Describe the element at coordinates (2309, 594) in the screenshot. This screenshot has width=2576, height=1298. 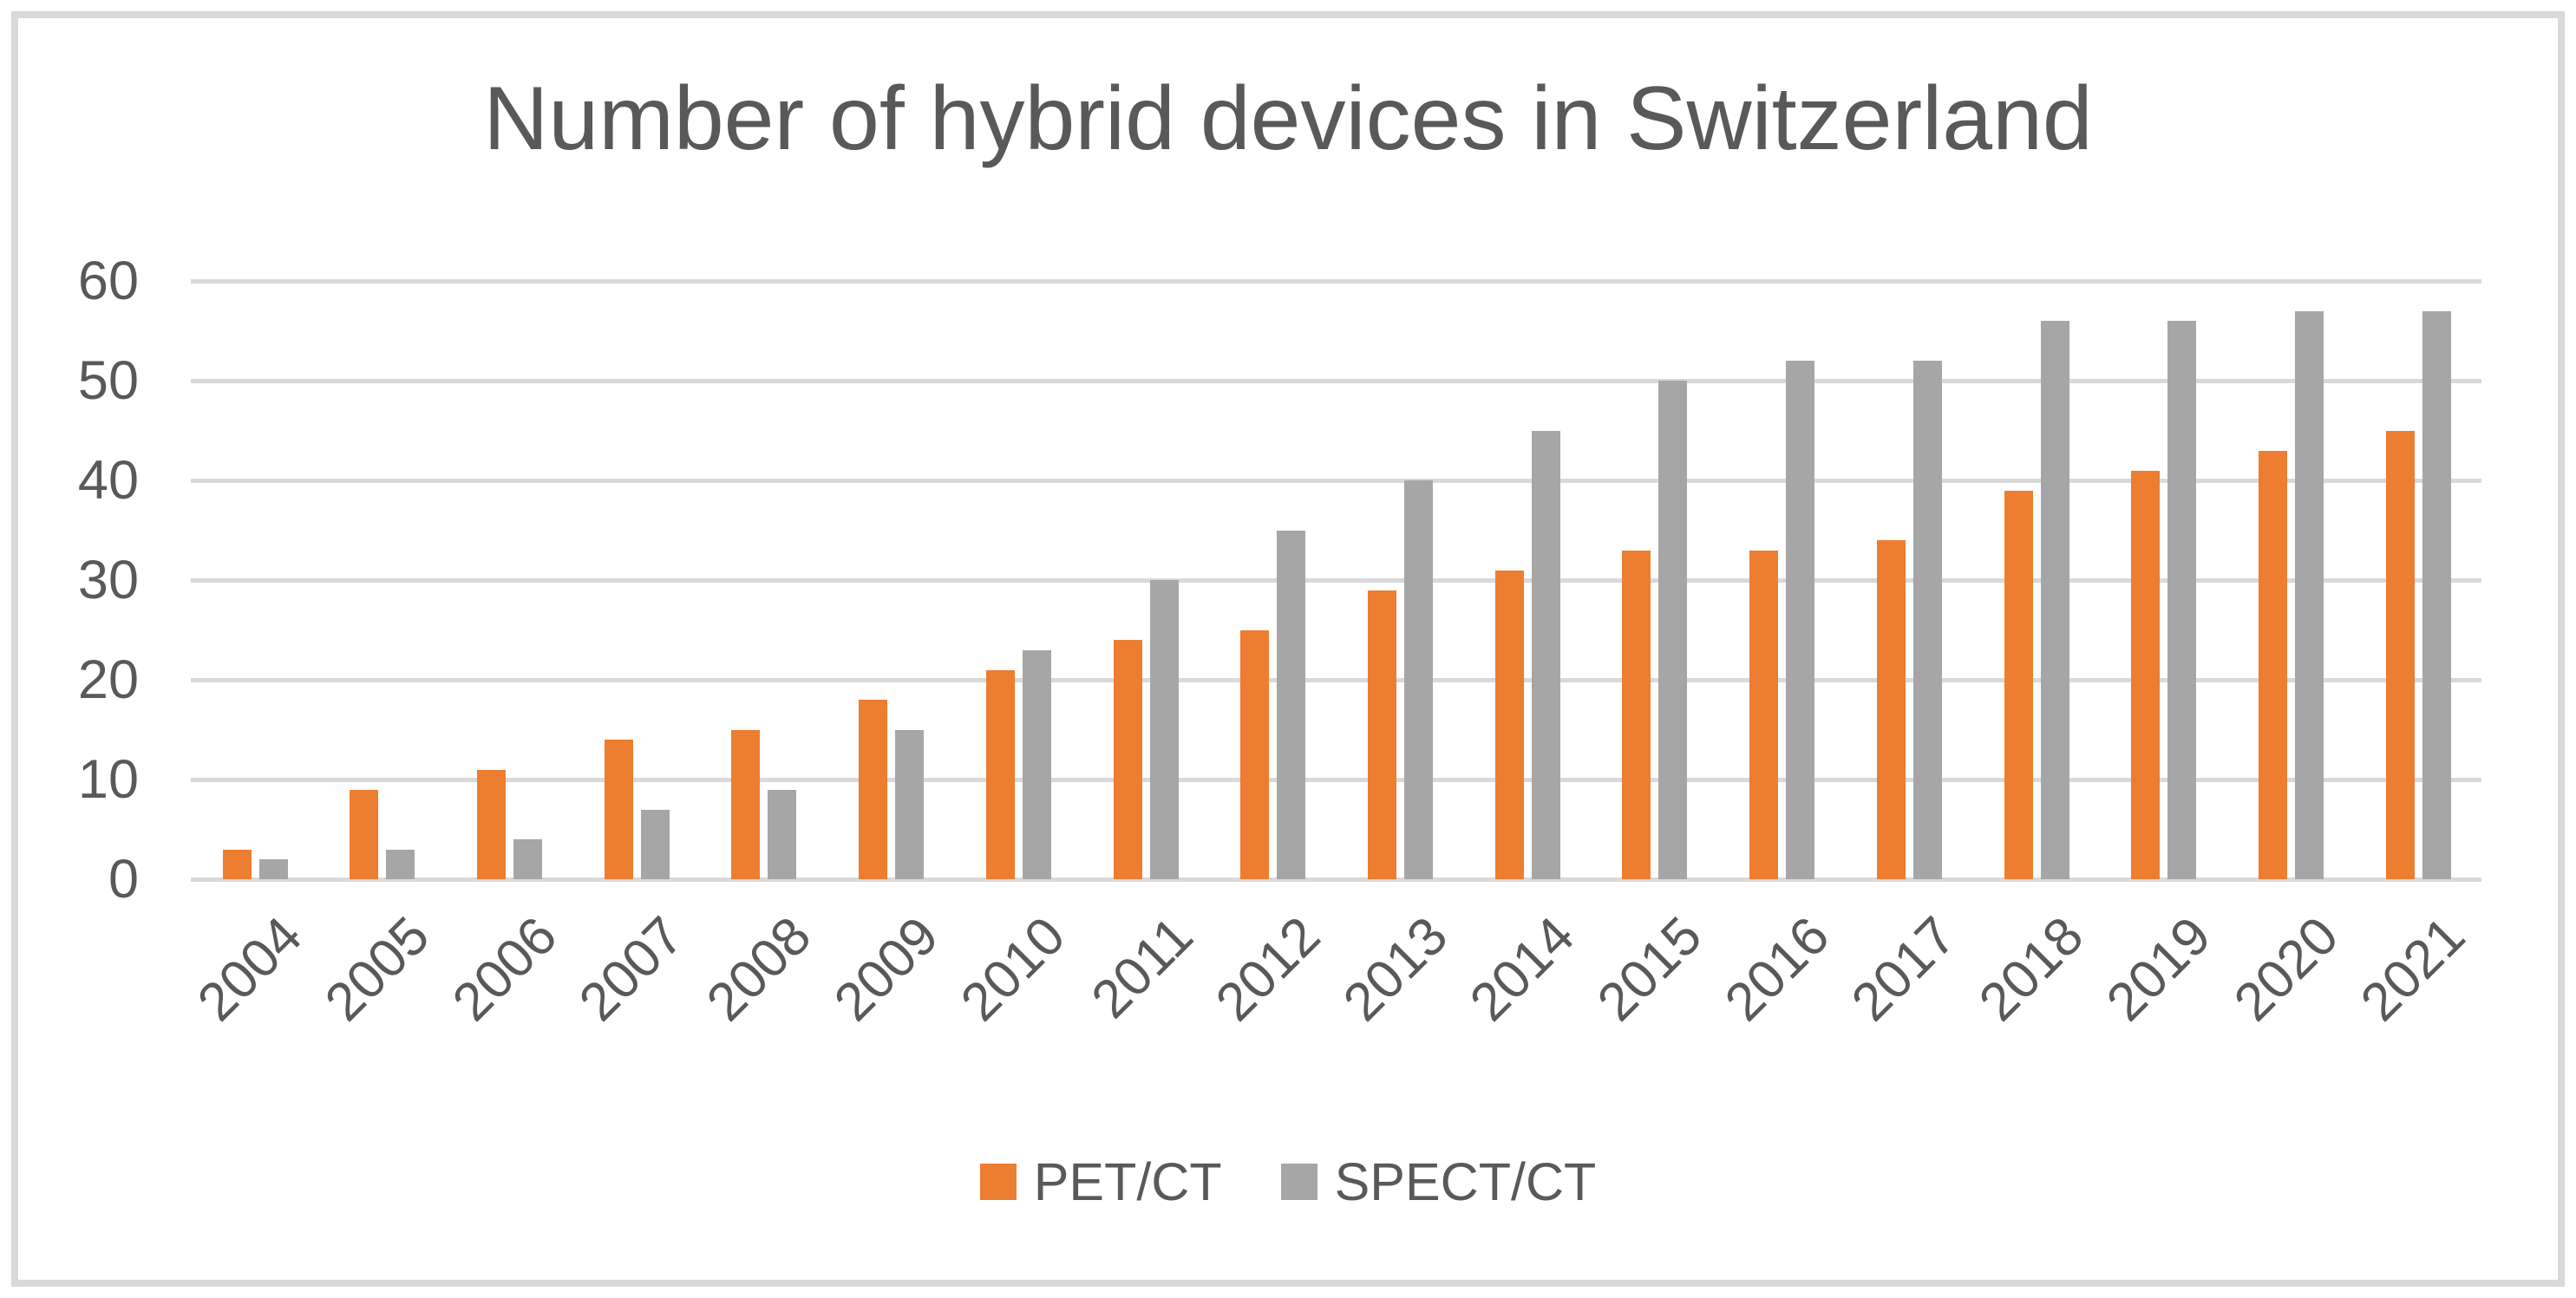
I see `bar-spectct-2020` at that location.